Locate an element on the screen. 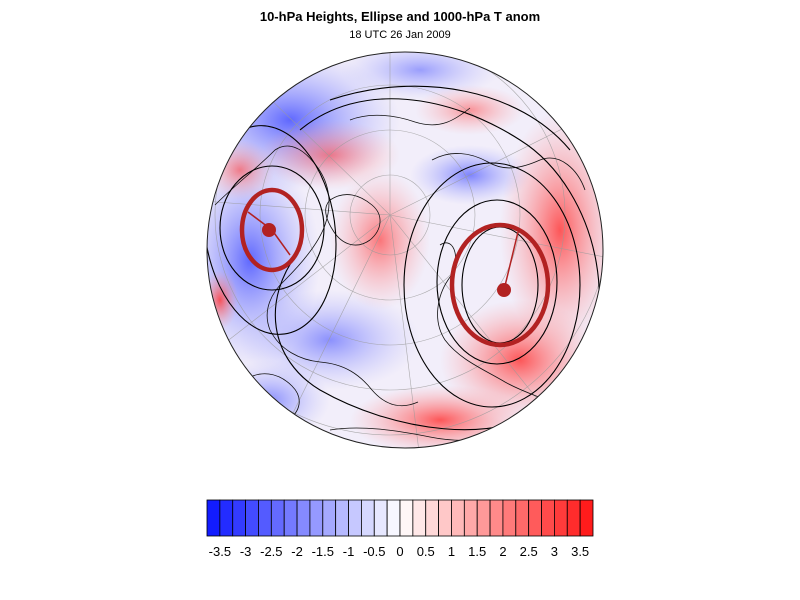 This screenshot has width=800, height=600. vortex-center-east is located at coordinates (504, 290).